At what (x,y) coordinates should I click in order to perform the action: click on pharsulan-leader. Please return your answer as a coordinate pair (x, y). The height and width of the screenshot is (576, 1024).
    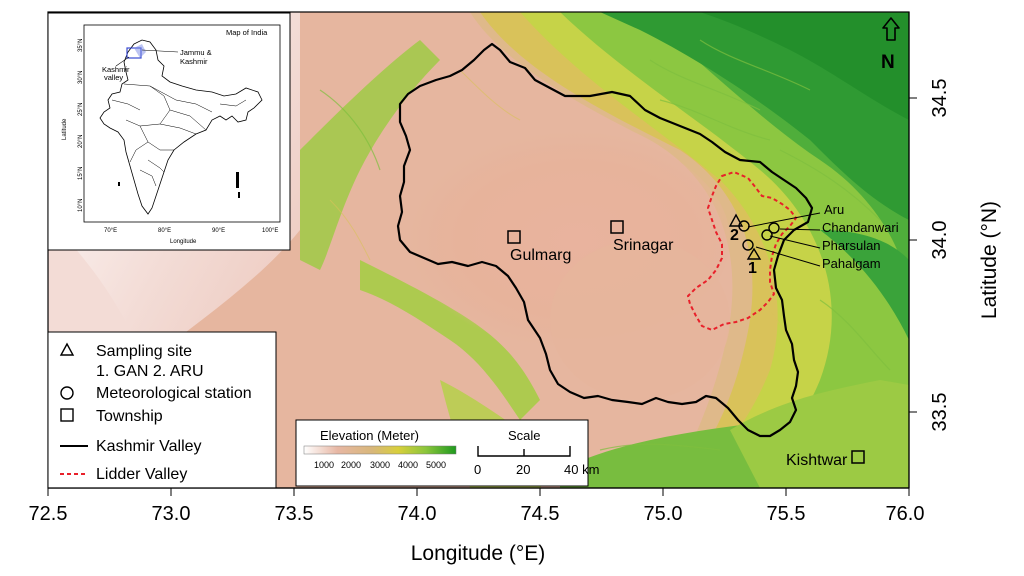
    Looking at the image, I should click on (795, 242).